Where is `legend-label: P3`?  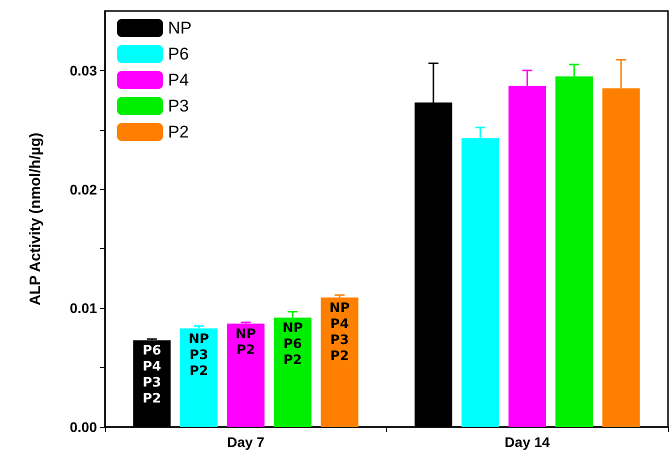
legend-label: P3 is located at coordinates (178, 106).